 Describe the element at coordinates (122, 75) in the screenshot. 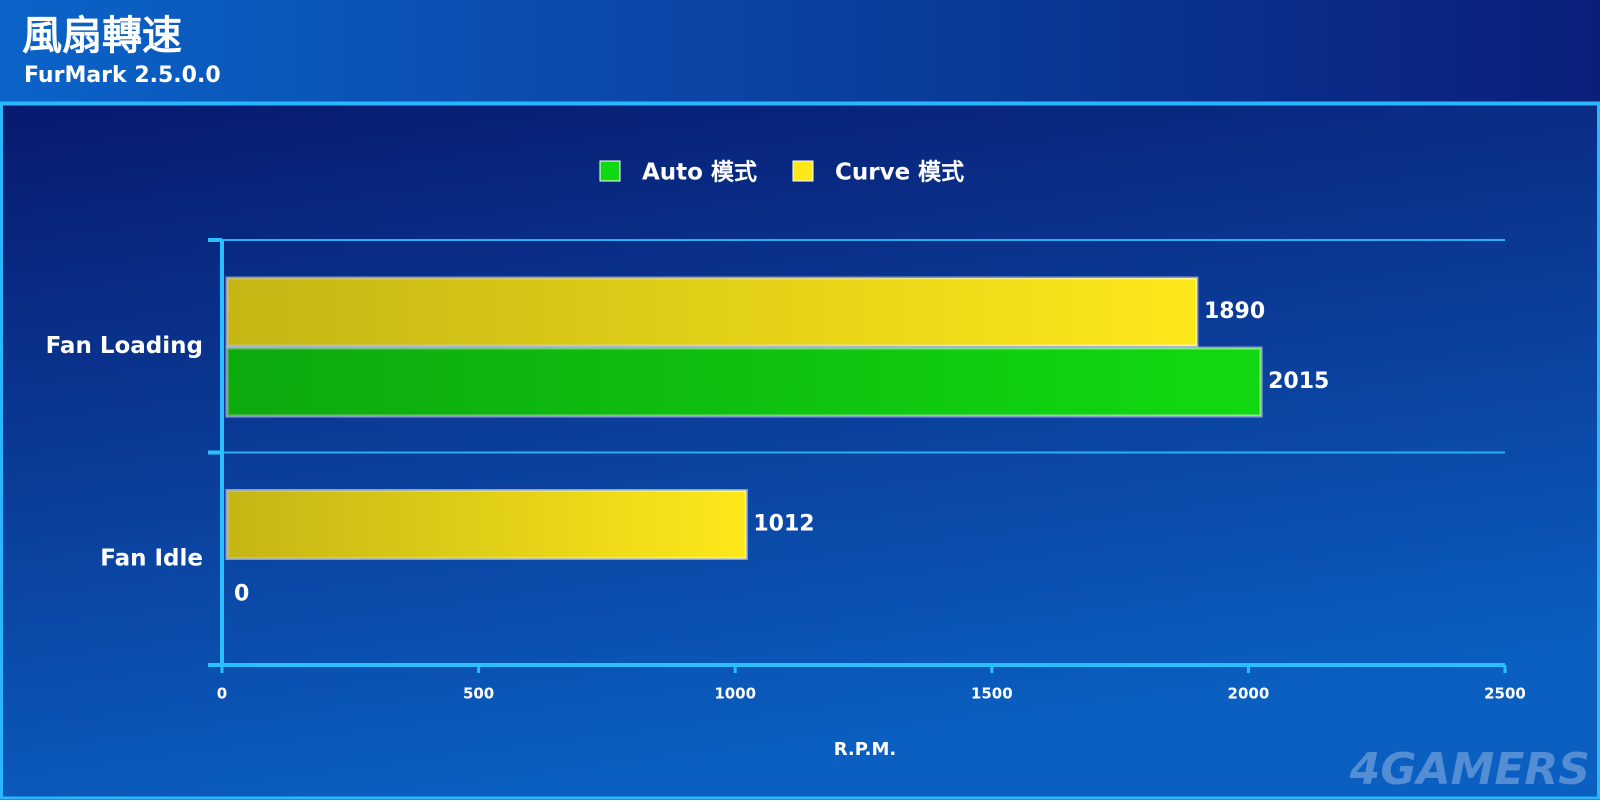

I see `subtitle: FurMark 2.5.0.0` at that location.